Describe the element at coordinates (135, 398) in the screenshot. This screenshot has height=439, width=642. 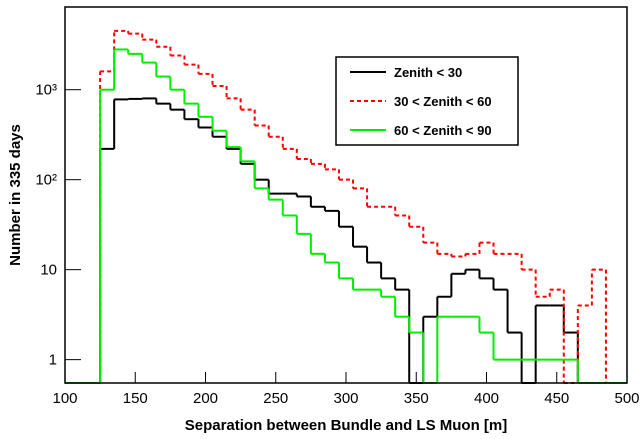
I see `x-tick-label: 150` at that location.